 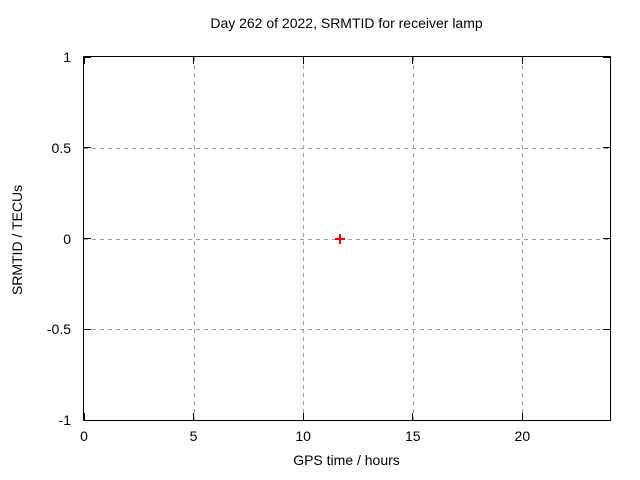 I want to click on x-axis-label: GPS time / hours, so click(x=346, y=460).